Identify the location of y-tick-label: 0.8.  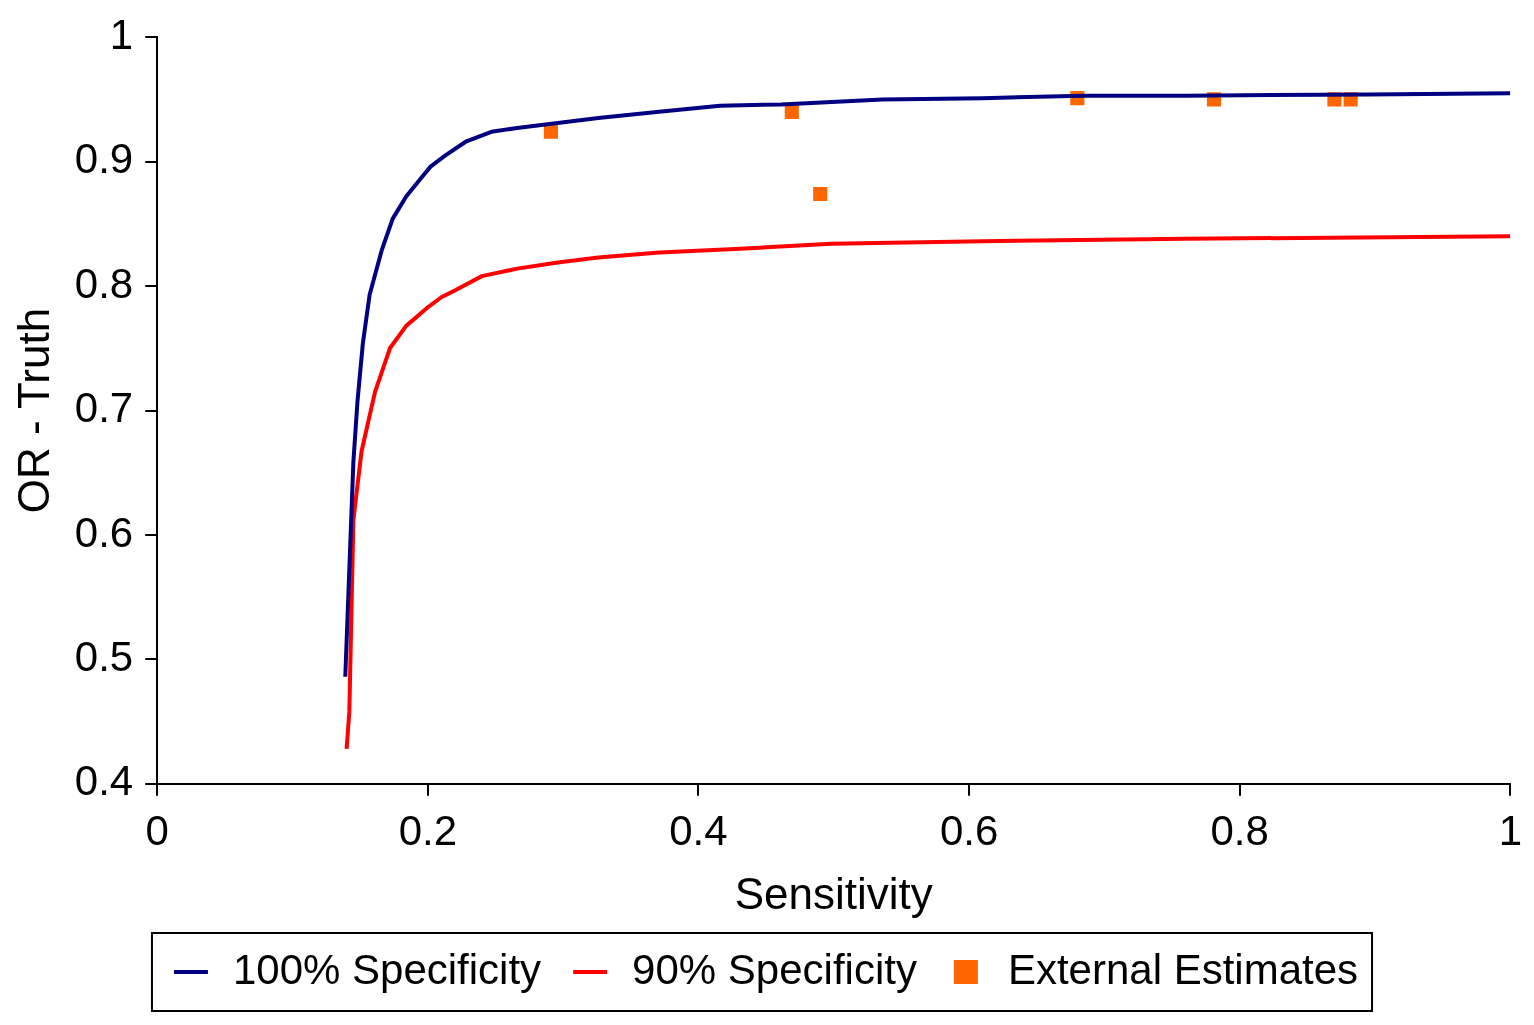
(104, 283).